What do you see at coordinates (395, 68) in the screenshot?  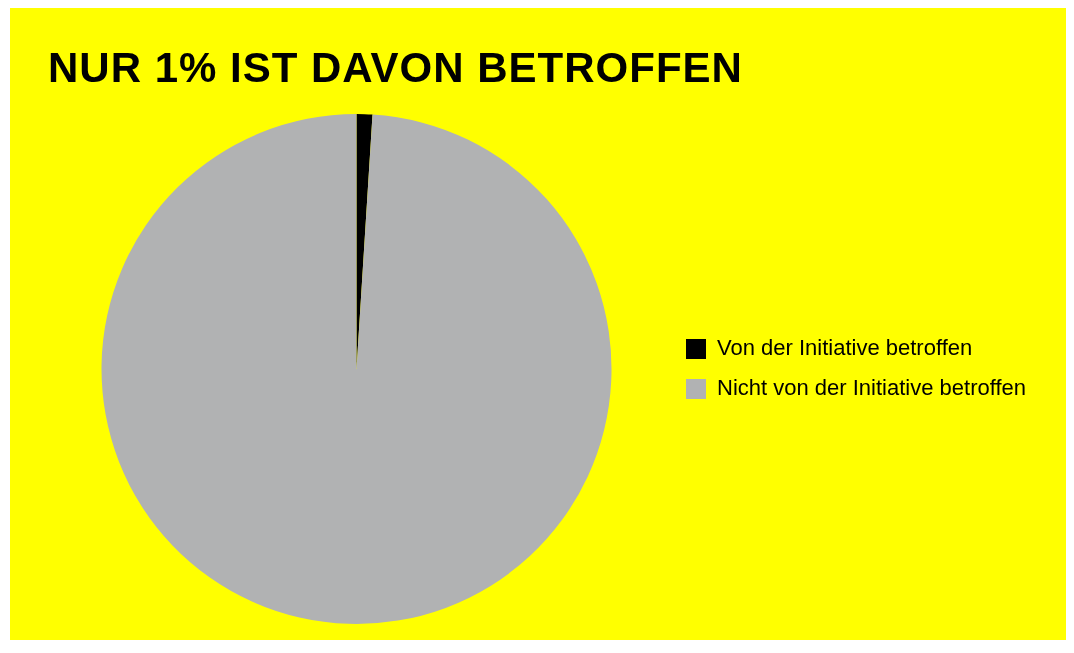 I see `chart-title: NUR 1% IST DAVON BETROFFEN` at bounding box center [395, 68].